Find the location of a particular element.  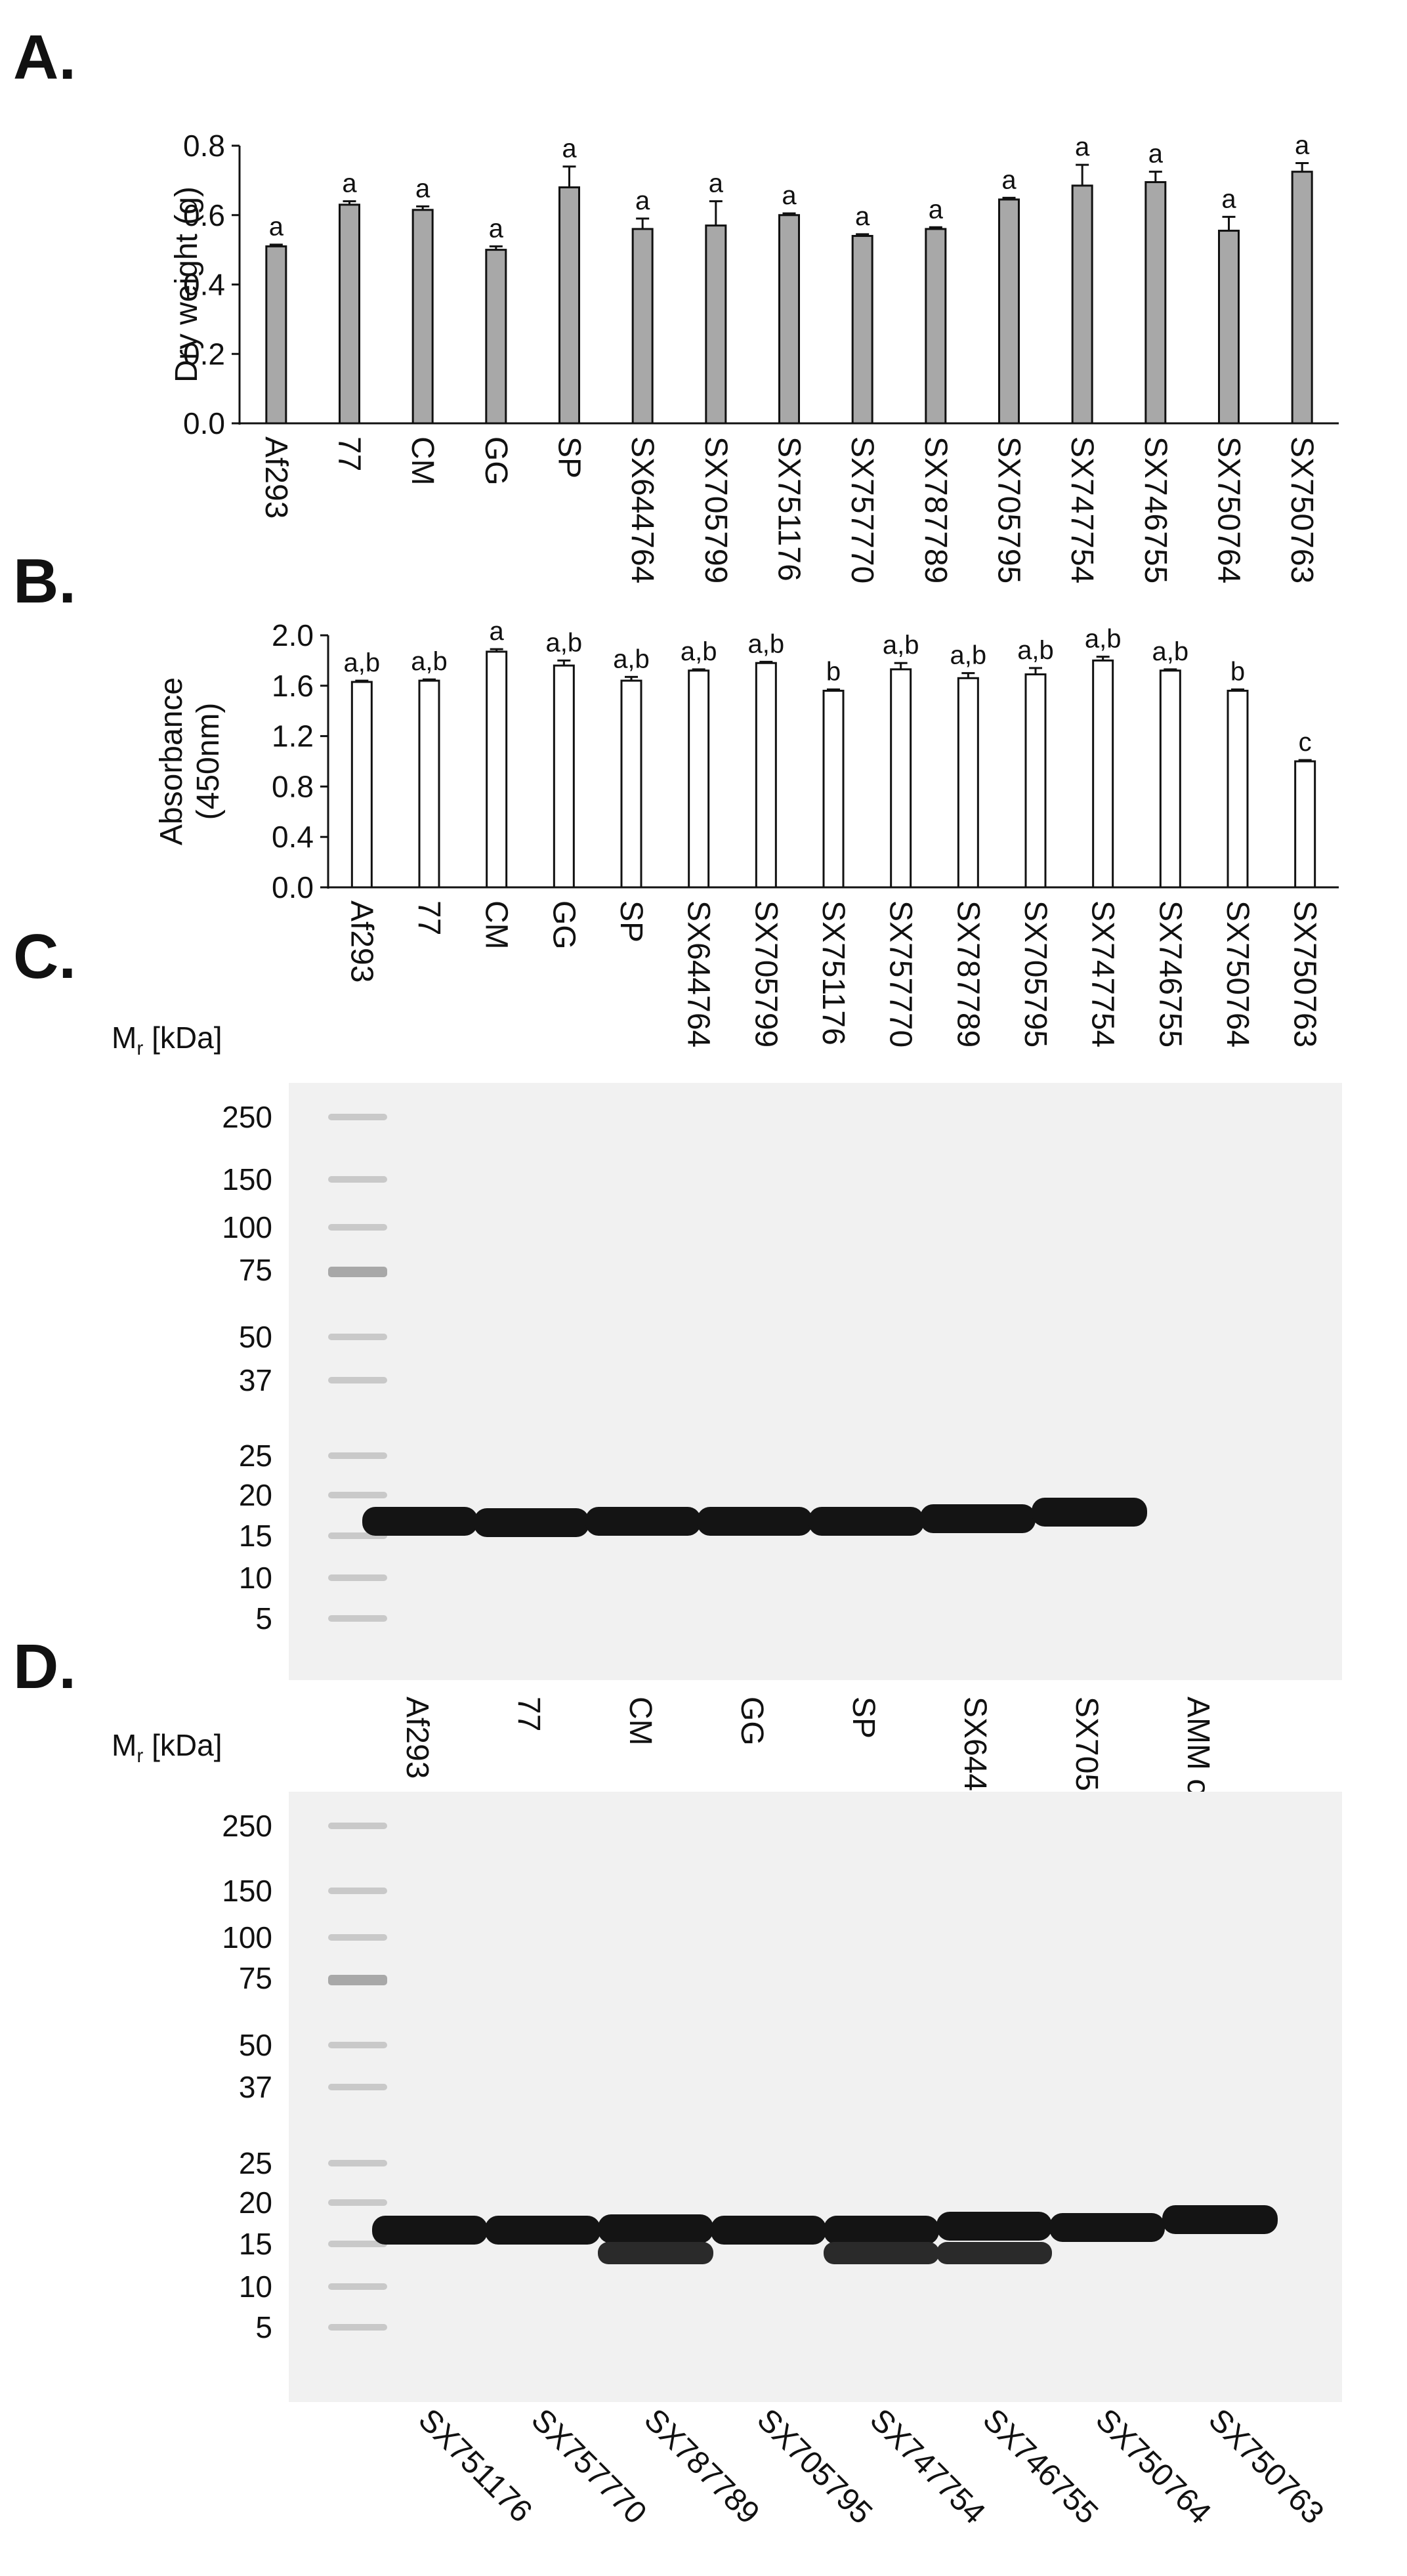

marker-label: 5 is located at coordinates (263, 1618).